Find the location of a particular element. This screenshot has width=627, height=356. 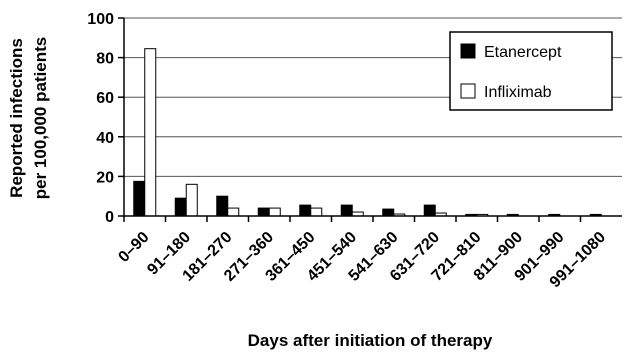

y-tick-label: 40 is located at coordinates (105, 138).